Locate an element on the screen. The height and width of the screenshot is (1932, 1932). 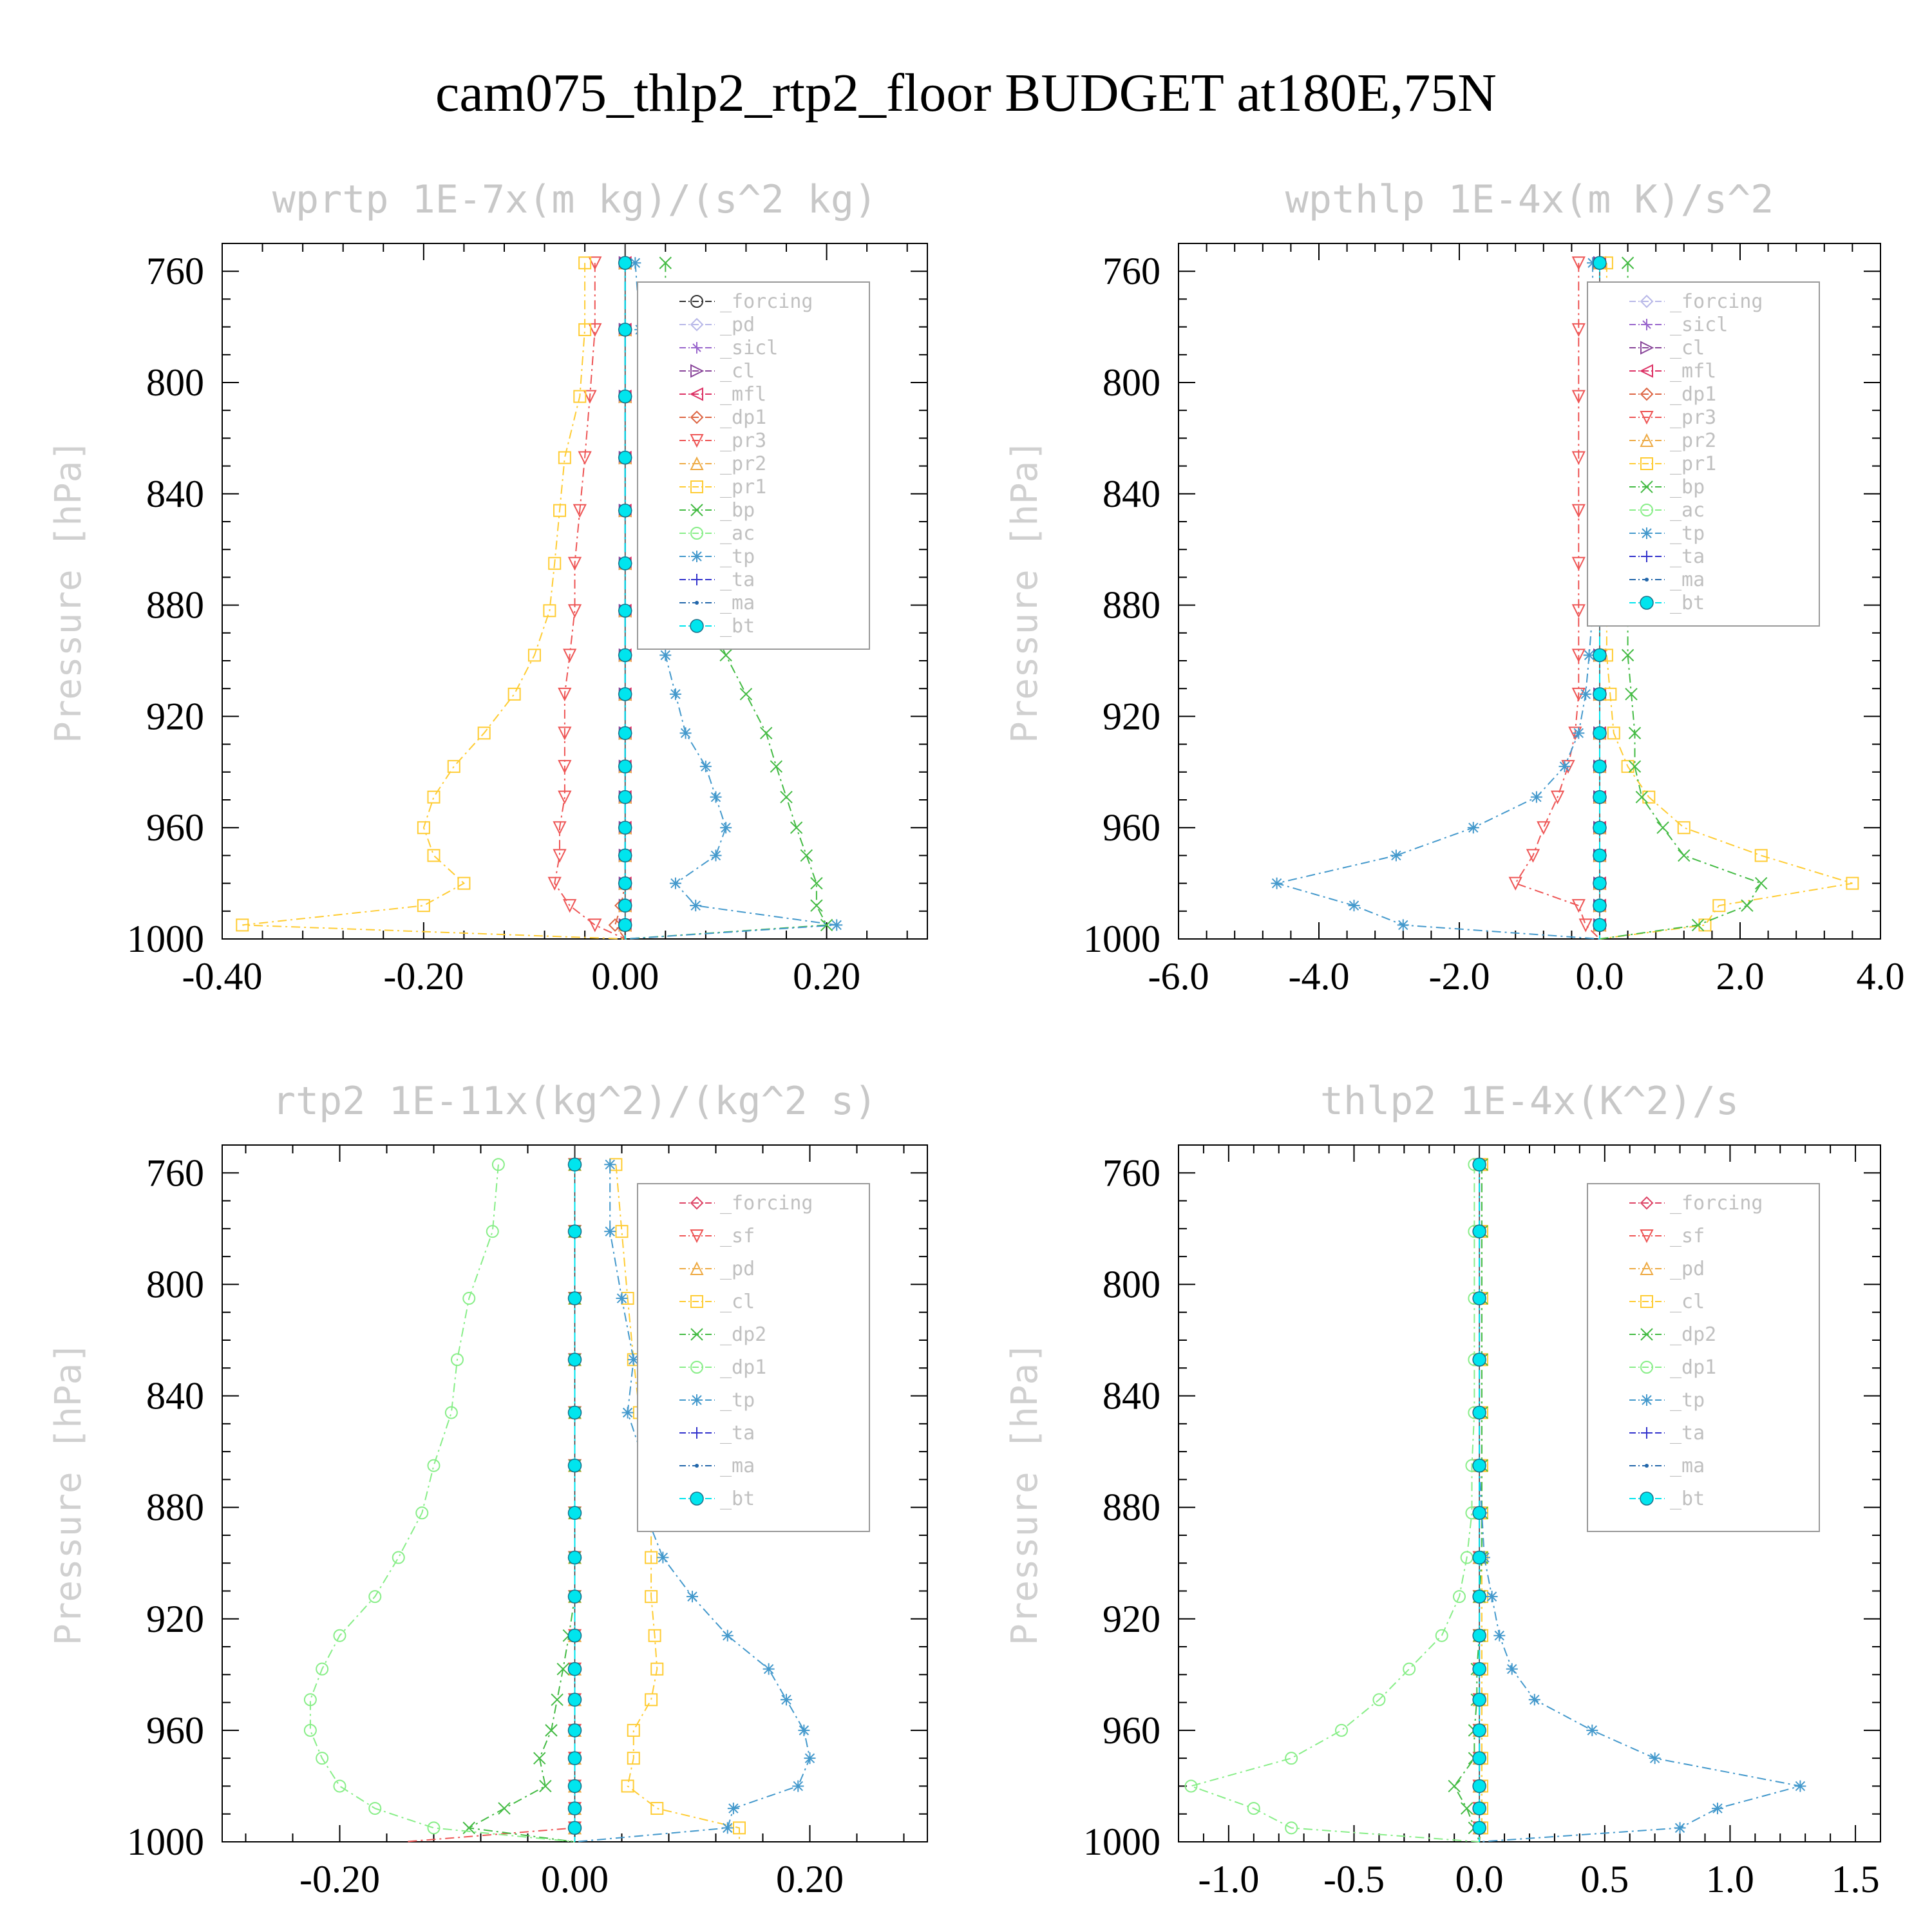
legend-label: _pd is located at coordinates (1688, 1269).